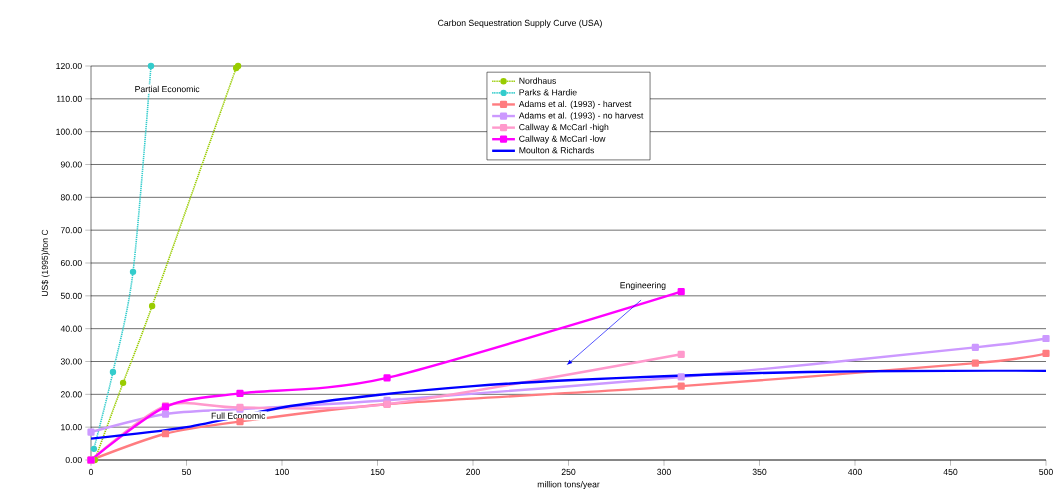 This screenshot has height=501, width=1059. What do you see at coordinates (562, 139) in the screenshot?
I see `legend-label: Callway & McCarl -low` at bounding box center [562, 139].